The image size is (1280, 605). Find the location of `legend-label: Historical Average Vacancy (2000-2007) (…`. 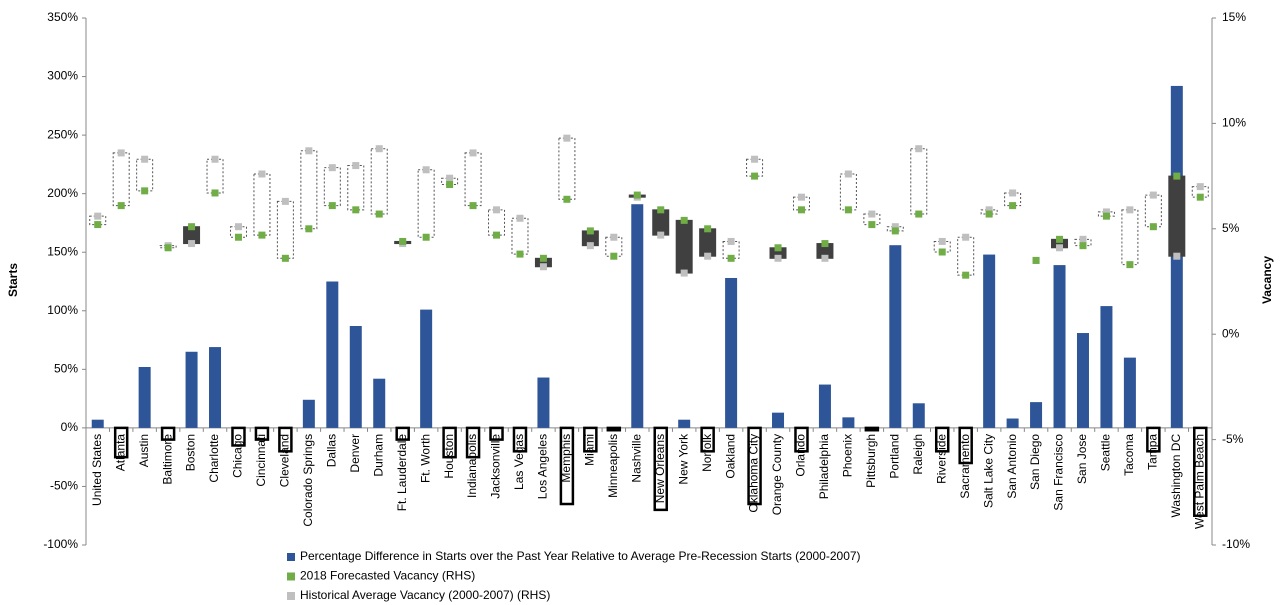

legend-label: Historical Average Vacancy (2000-2007) (… is located at coordinates (425, 595).